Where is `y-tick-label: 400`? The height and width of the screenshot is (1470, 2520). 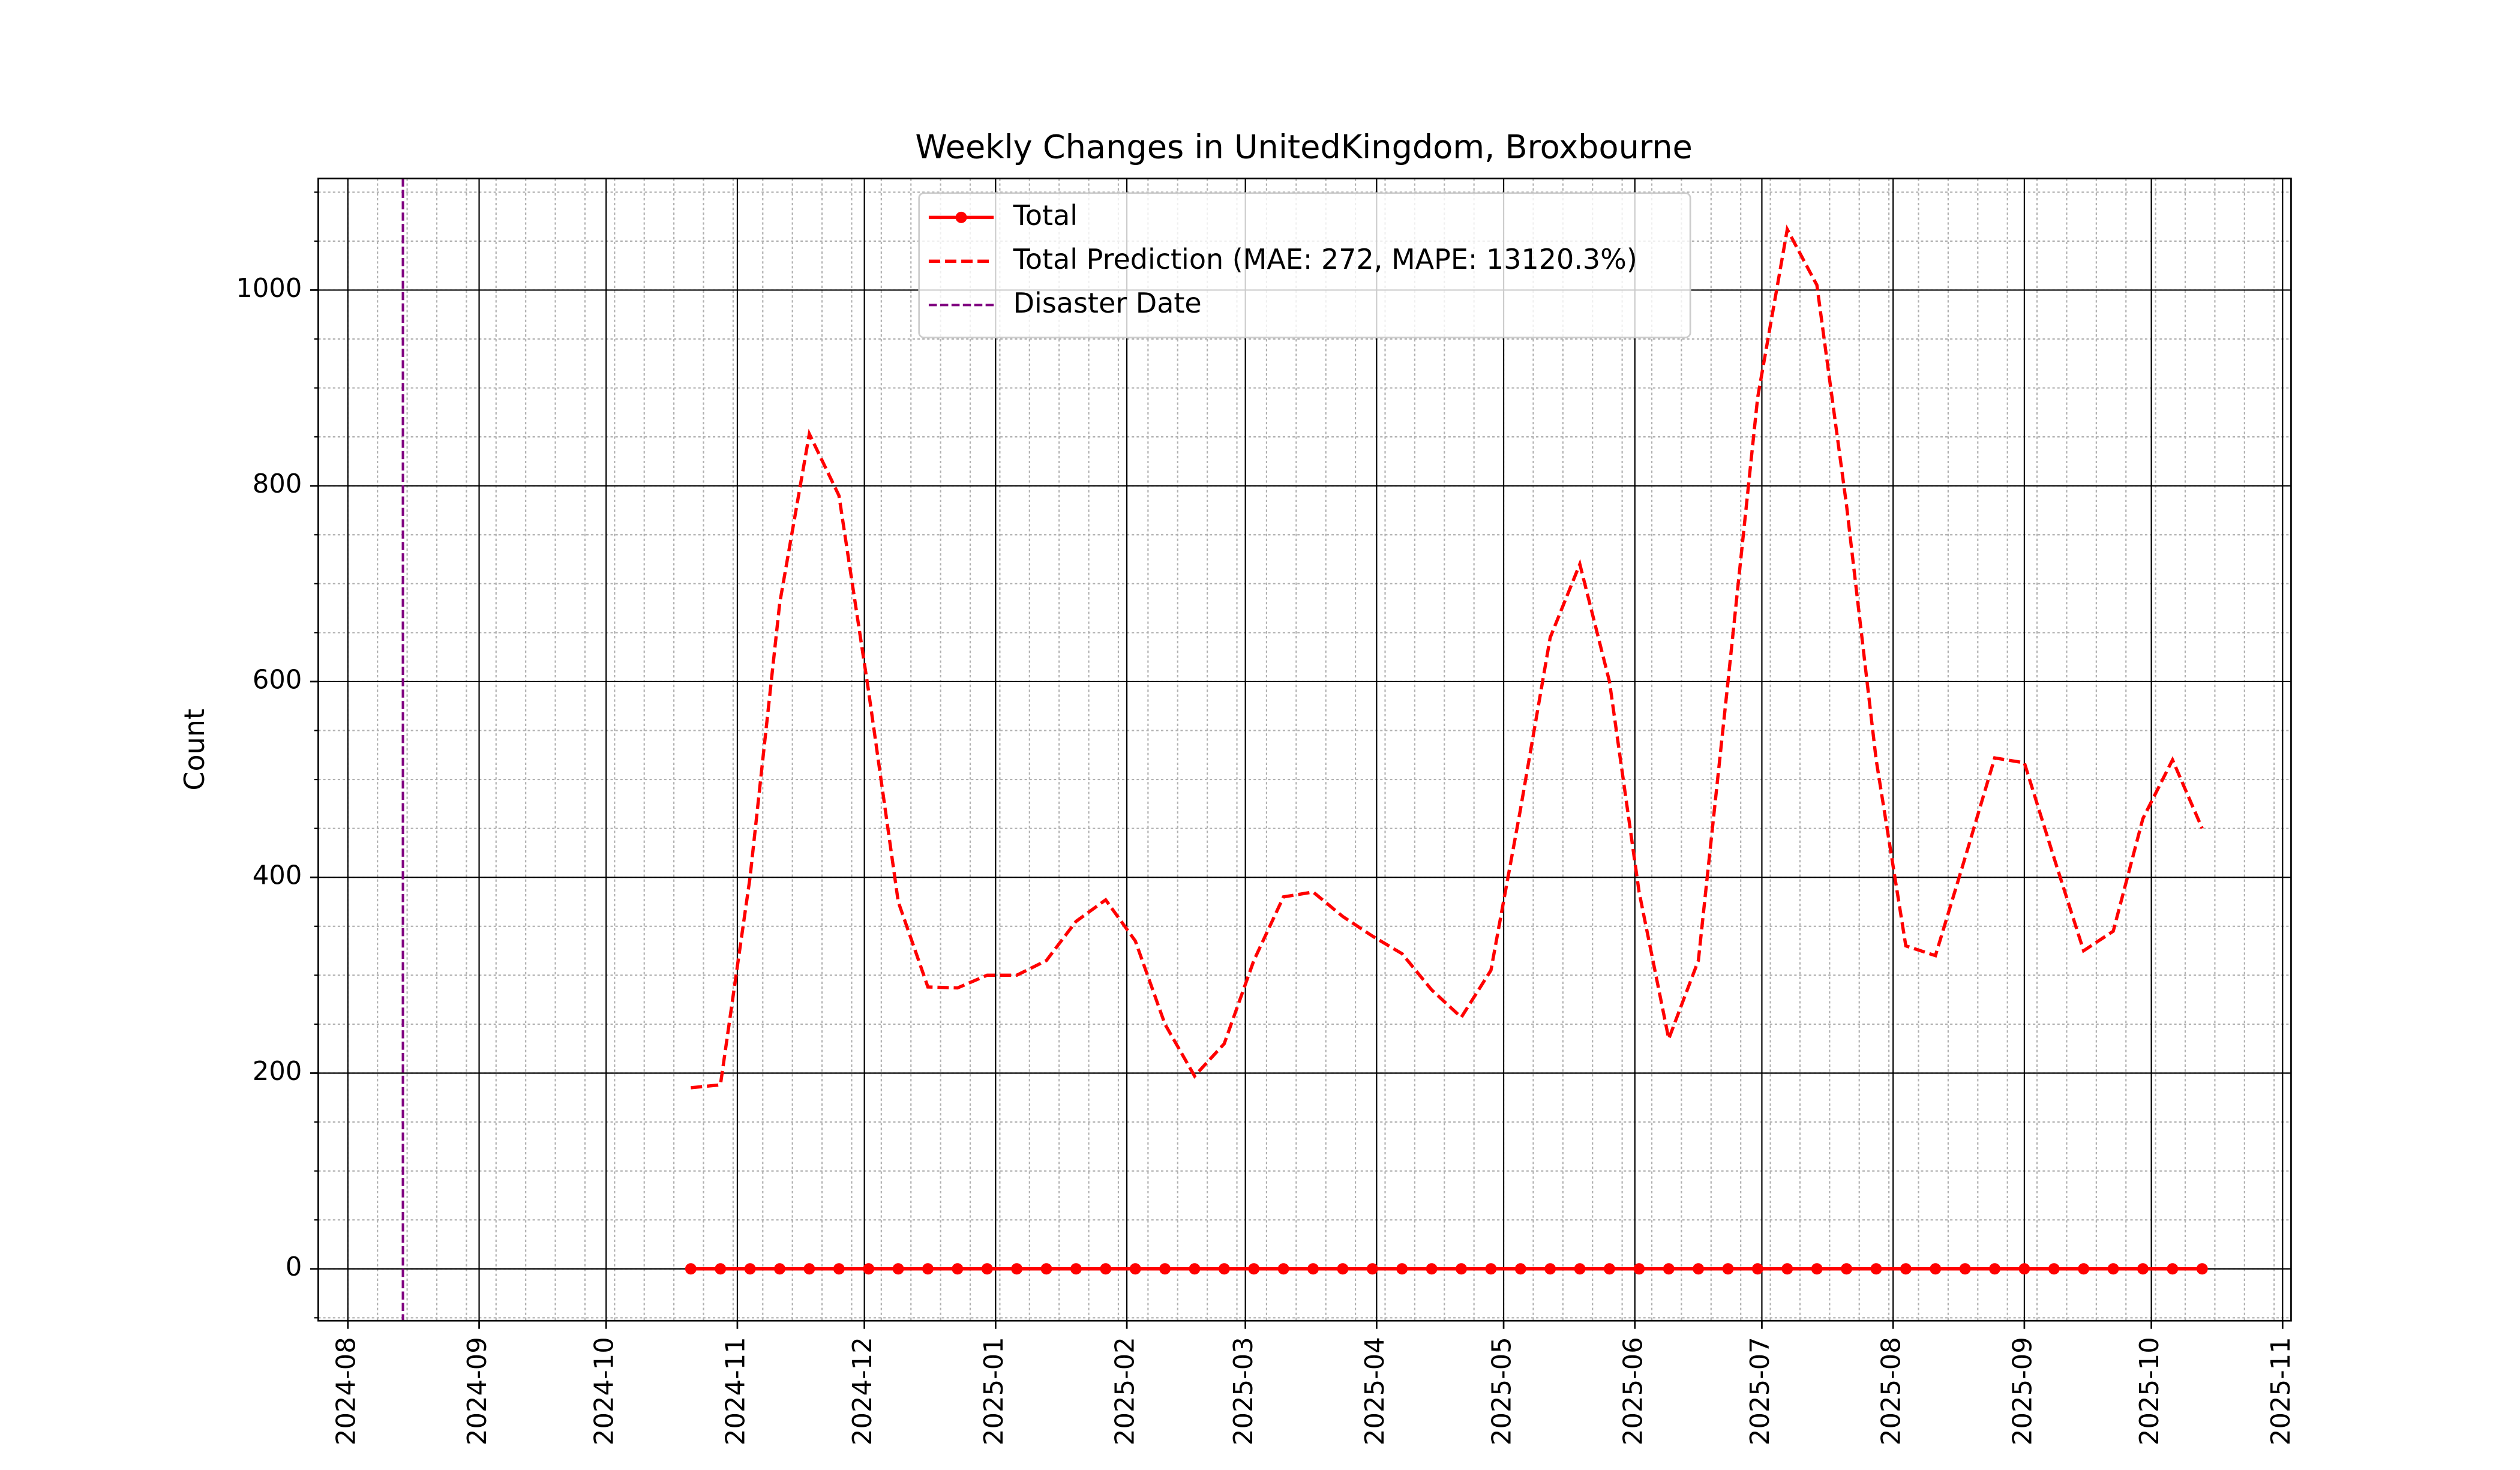 y-tick-label: 400 is located at coordinates (277, 876).